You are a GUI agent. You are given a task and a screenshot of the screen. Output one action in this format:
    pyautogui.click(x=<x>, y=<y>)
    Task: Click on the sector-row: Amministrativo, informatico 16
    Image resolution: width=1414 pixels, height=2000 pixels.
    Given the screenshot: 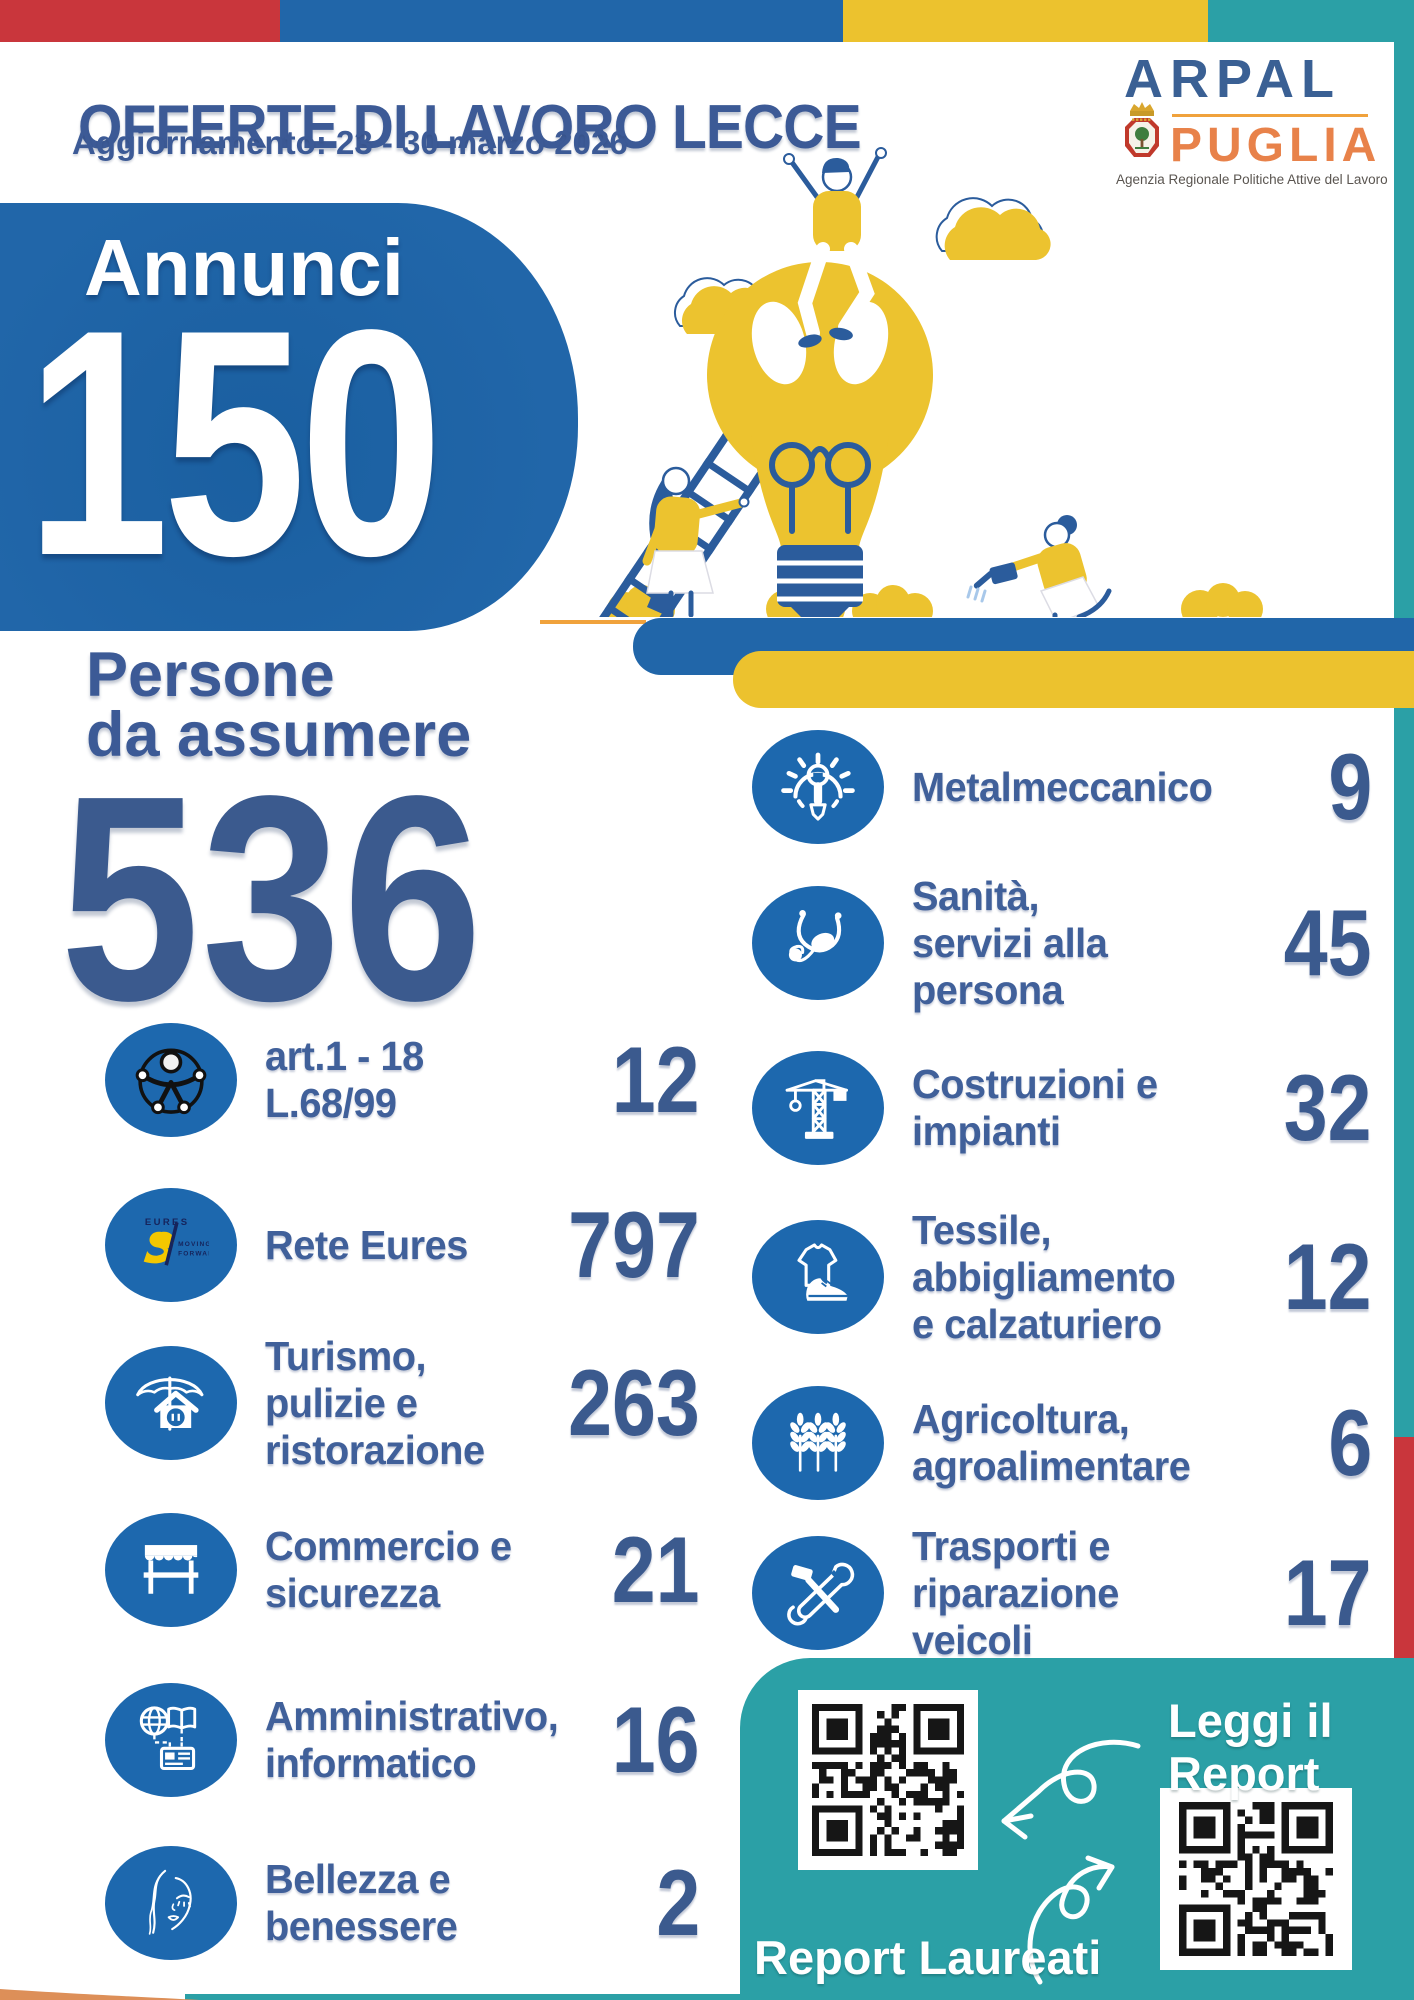 What is the action you would take?
    pyautogui.click(x=402, y=1740)
    